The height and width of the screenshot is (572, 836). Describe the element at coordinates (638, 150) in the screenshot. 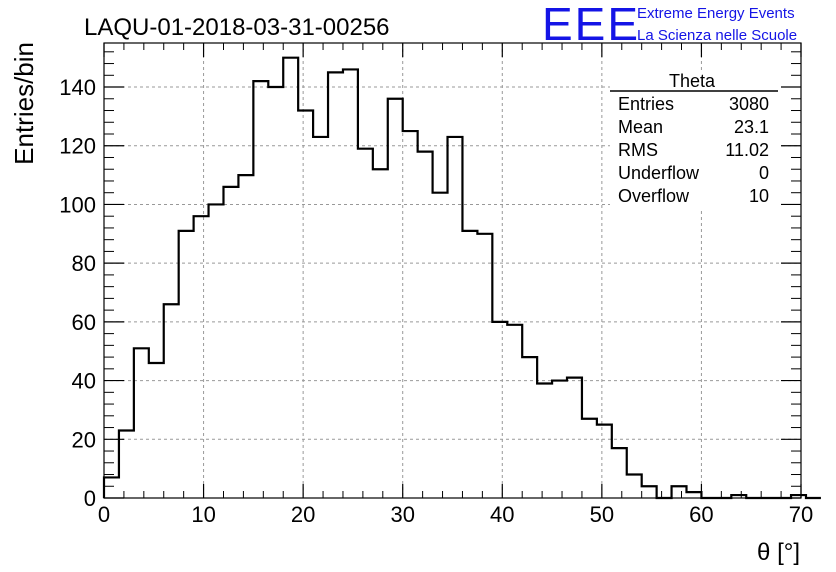

I see `stats-label-rms: RMS` at that location.